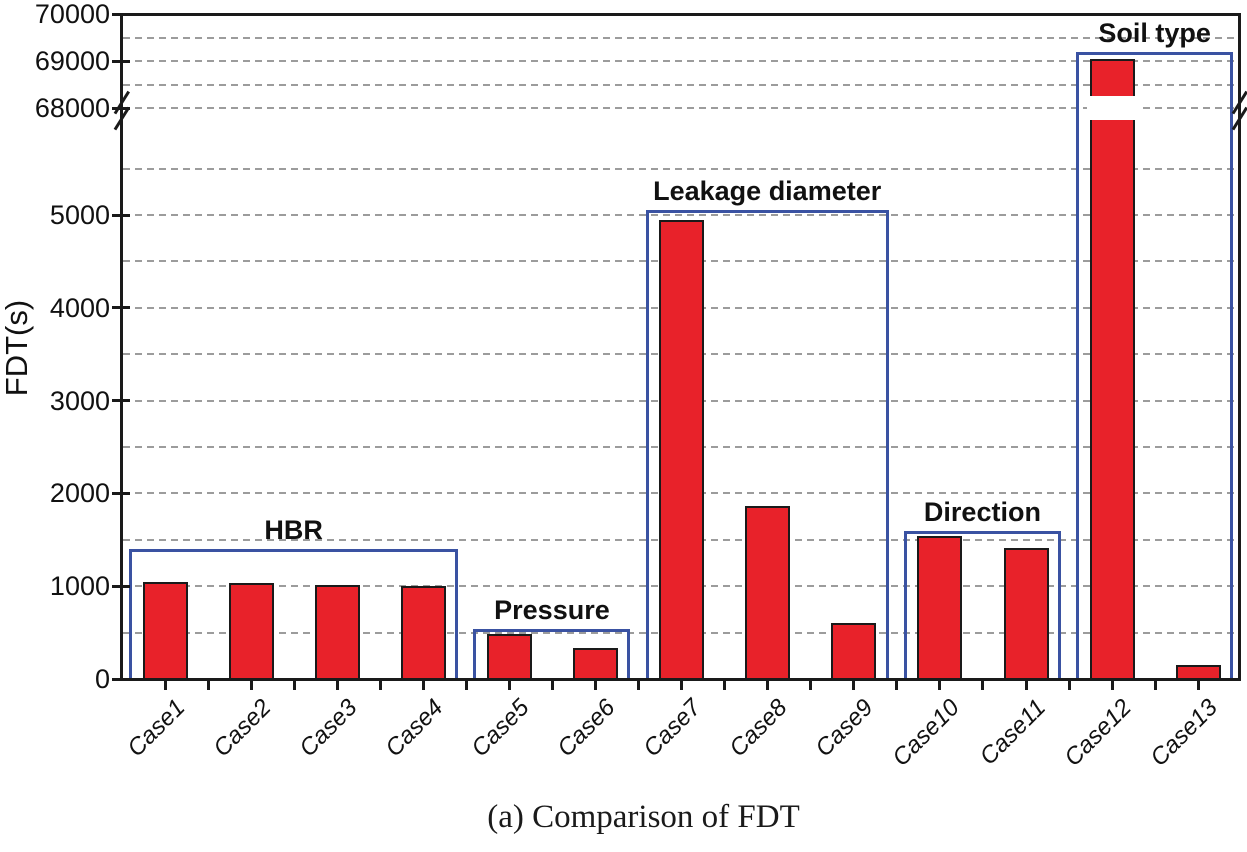 Image resolution: width=1247 pixels, height=852 pixels. Describe the element at coordinates (72, 108) in the screenshot. I see `y-tick-label: 68000` at that location.